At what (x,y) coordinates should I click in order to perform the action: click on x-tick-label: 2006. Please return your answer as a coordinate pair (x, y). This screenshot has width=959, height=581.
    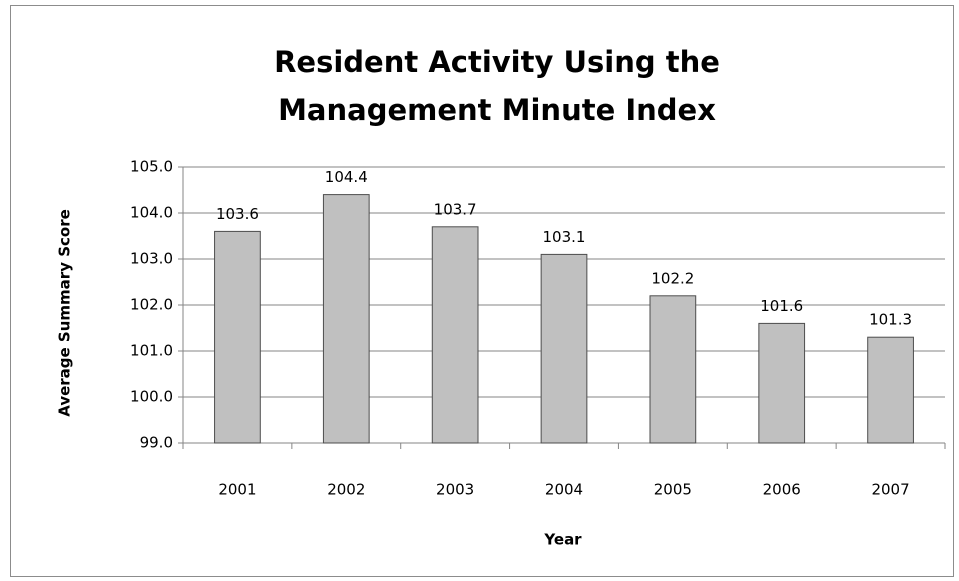
    Looking at the image, I should click on (782, 490).